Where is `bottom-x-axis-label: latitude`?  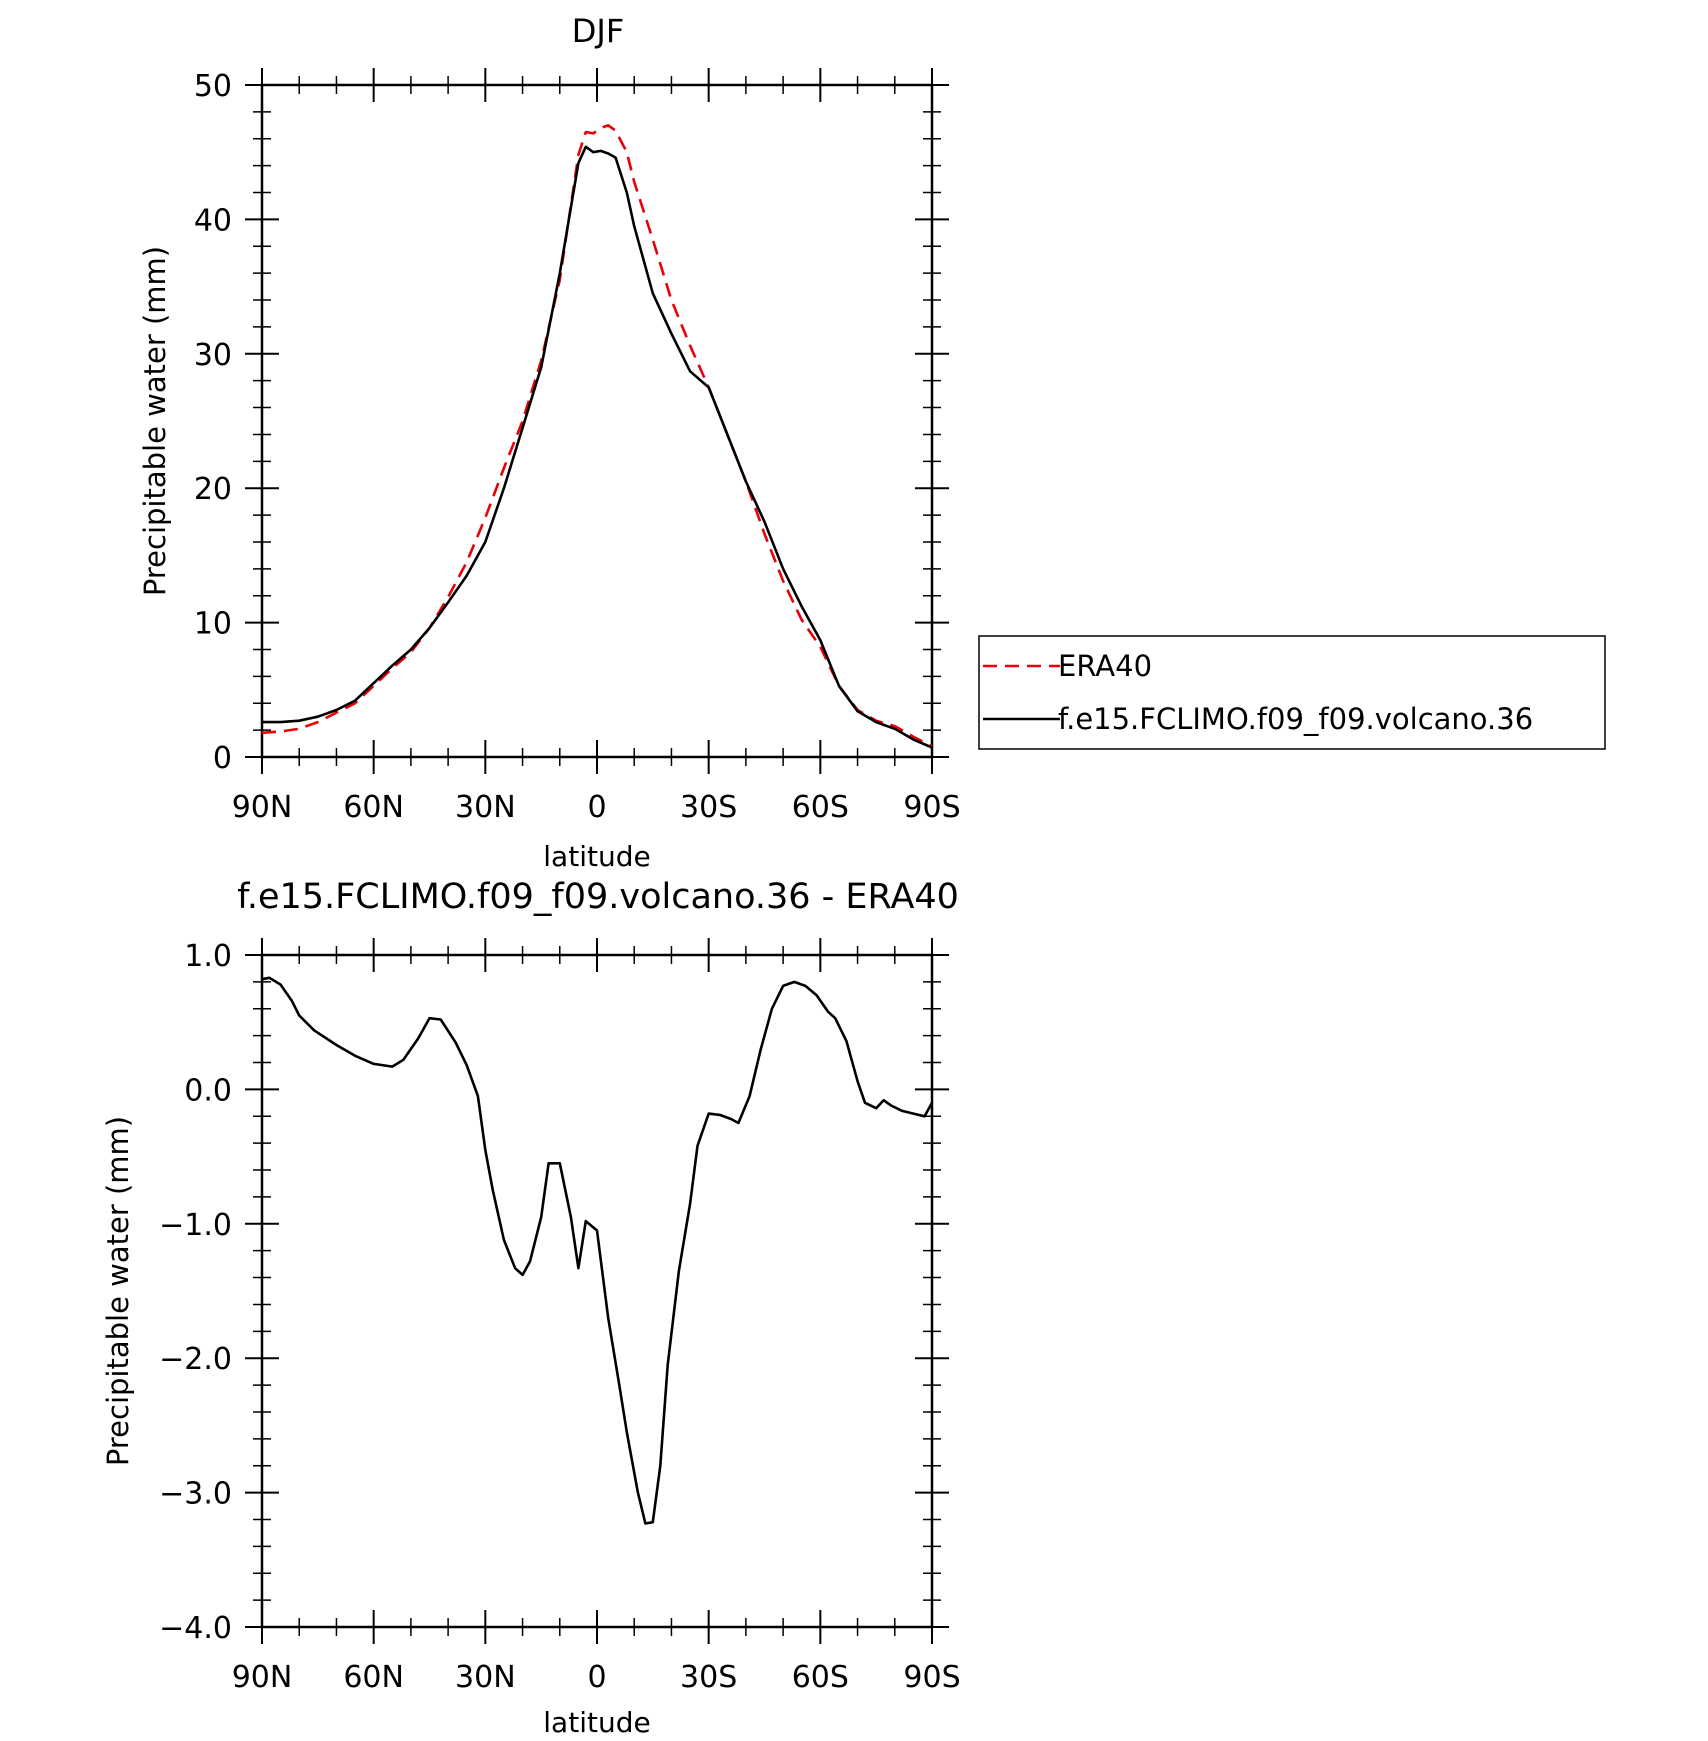 bottom-x-axis-label: latitude is located at coordinates (596, 1722).